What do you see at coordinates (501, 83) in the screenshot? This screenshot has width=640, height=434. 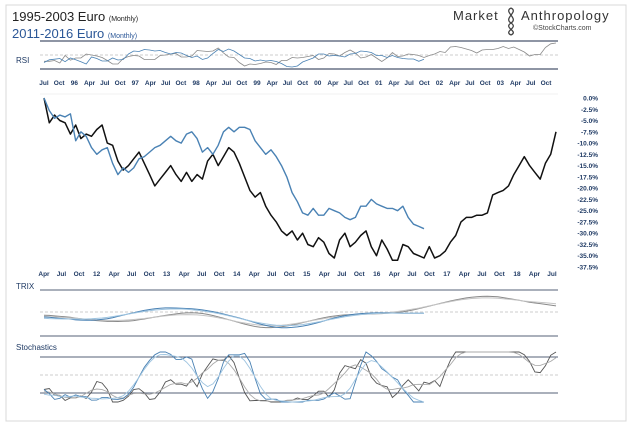 I see `top-axis-tick-label: 03` at bounding box center [501, 83].